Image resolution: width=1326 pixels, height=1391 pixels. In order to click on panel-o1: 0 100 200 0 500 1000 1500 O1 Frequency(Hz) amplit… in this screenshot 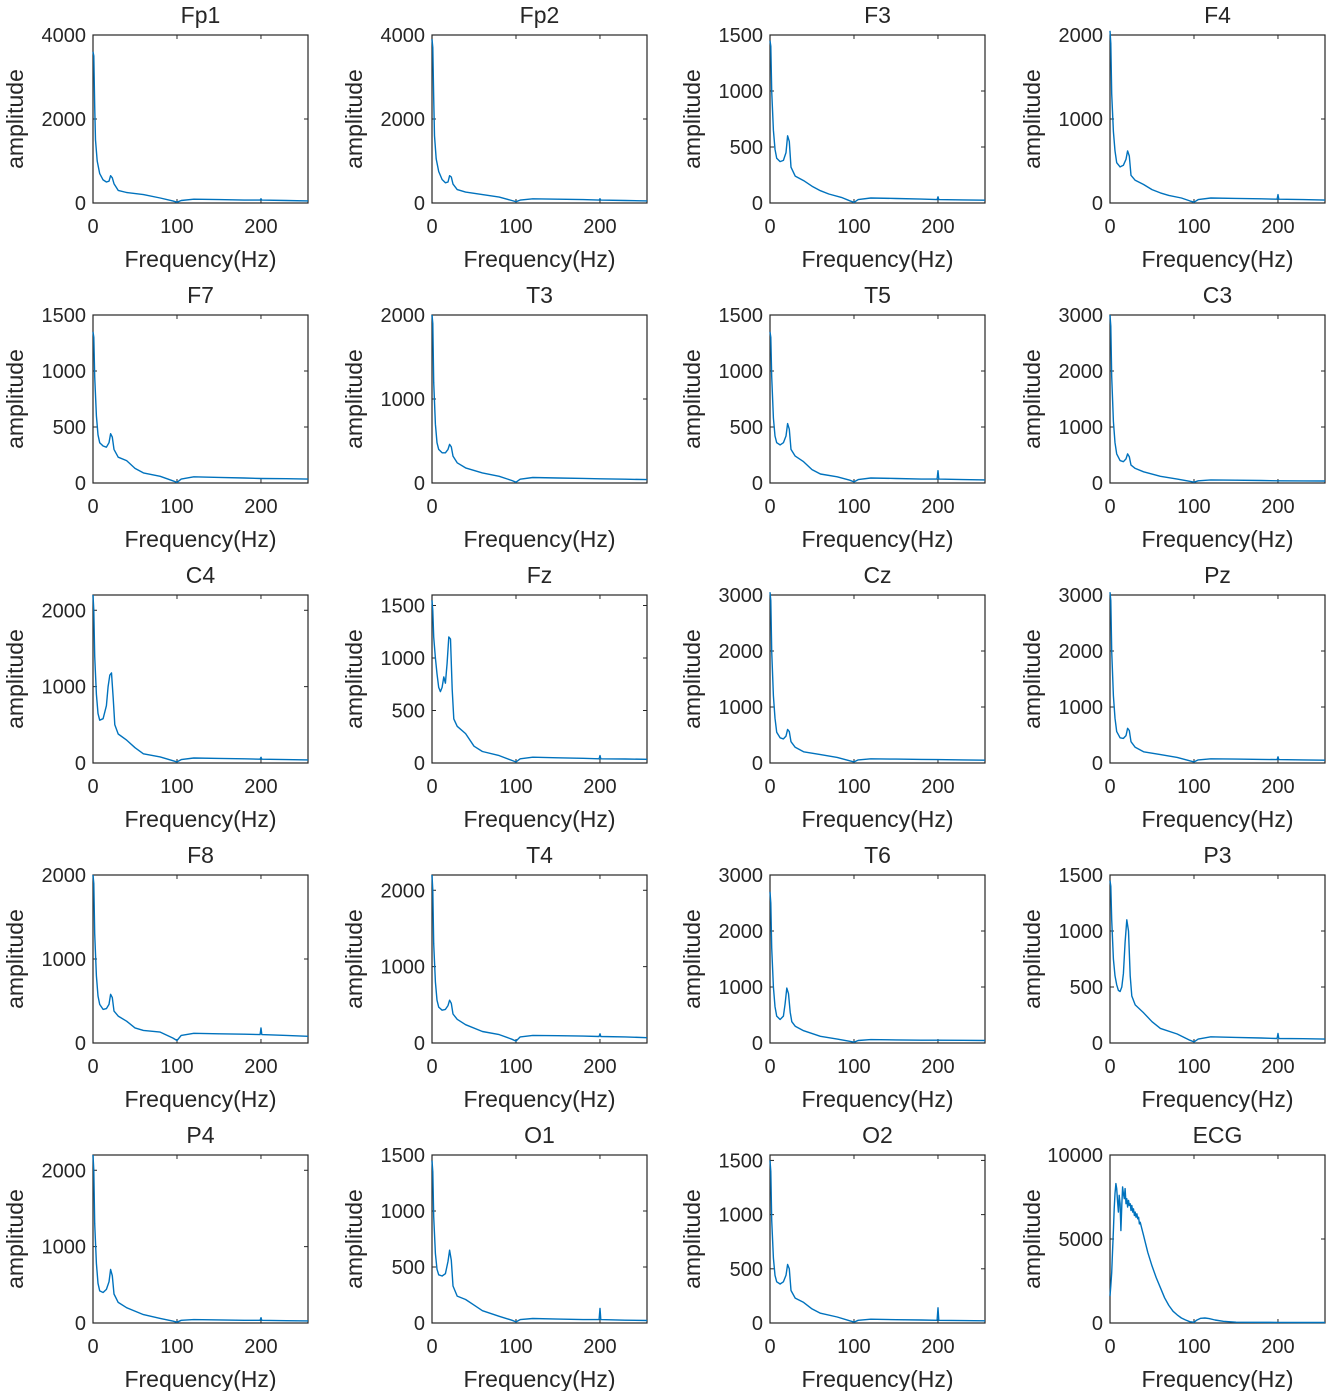, I will do `click(494, 1256)`.